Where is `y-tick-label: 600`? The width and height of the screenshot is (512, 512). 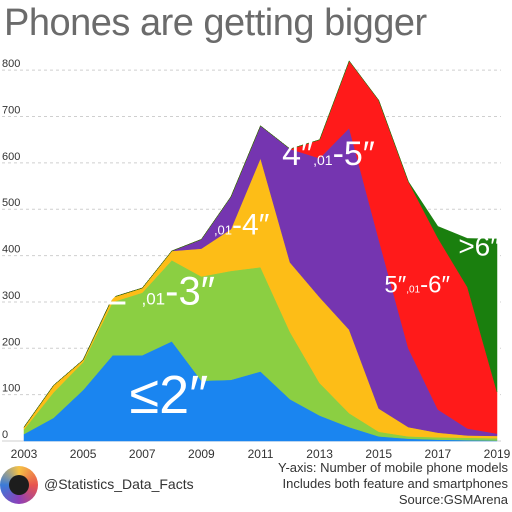
y-tick-label: 600 is located at coordinates (11, 157).